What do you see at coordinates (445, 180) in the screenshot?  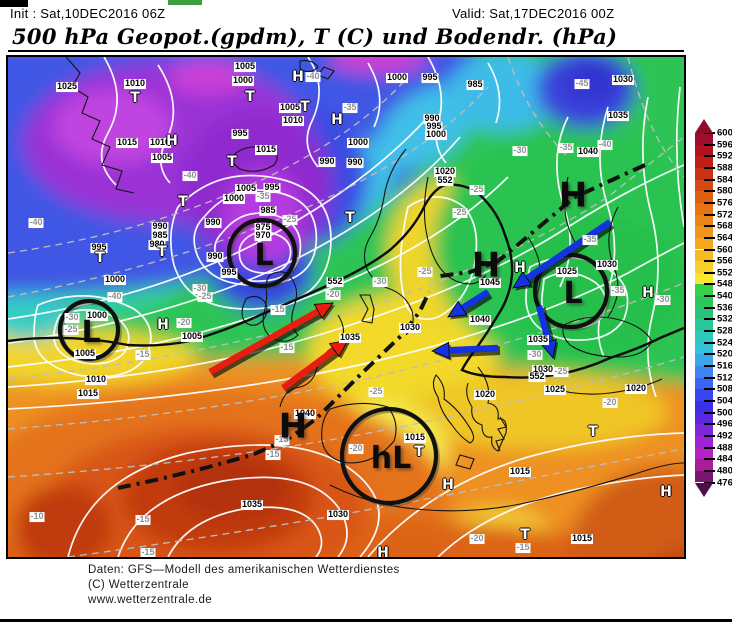 I see `height-552-label: 552` at bounding box center [445, 180].